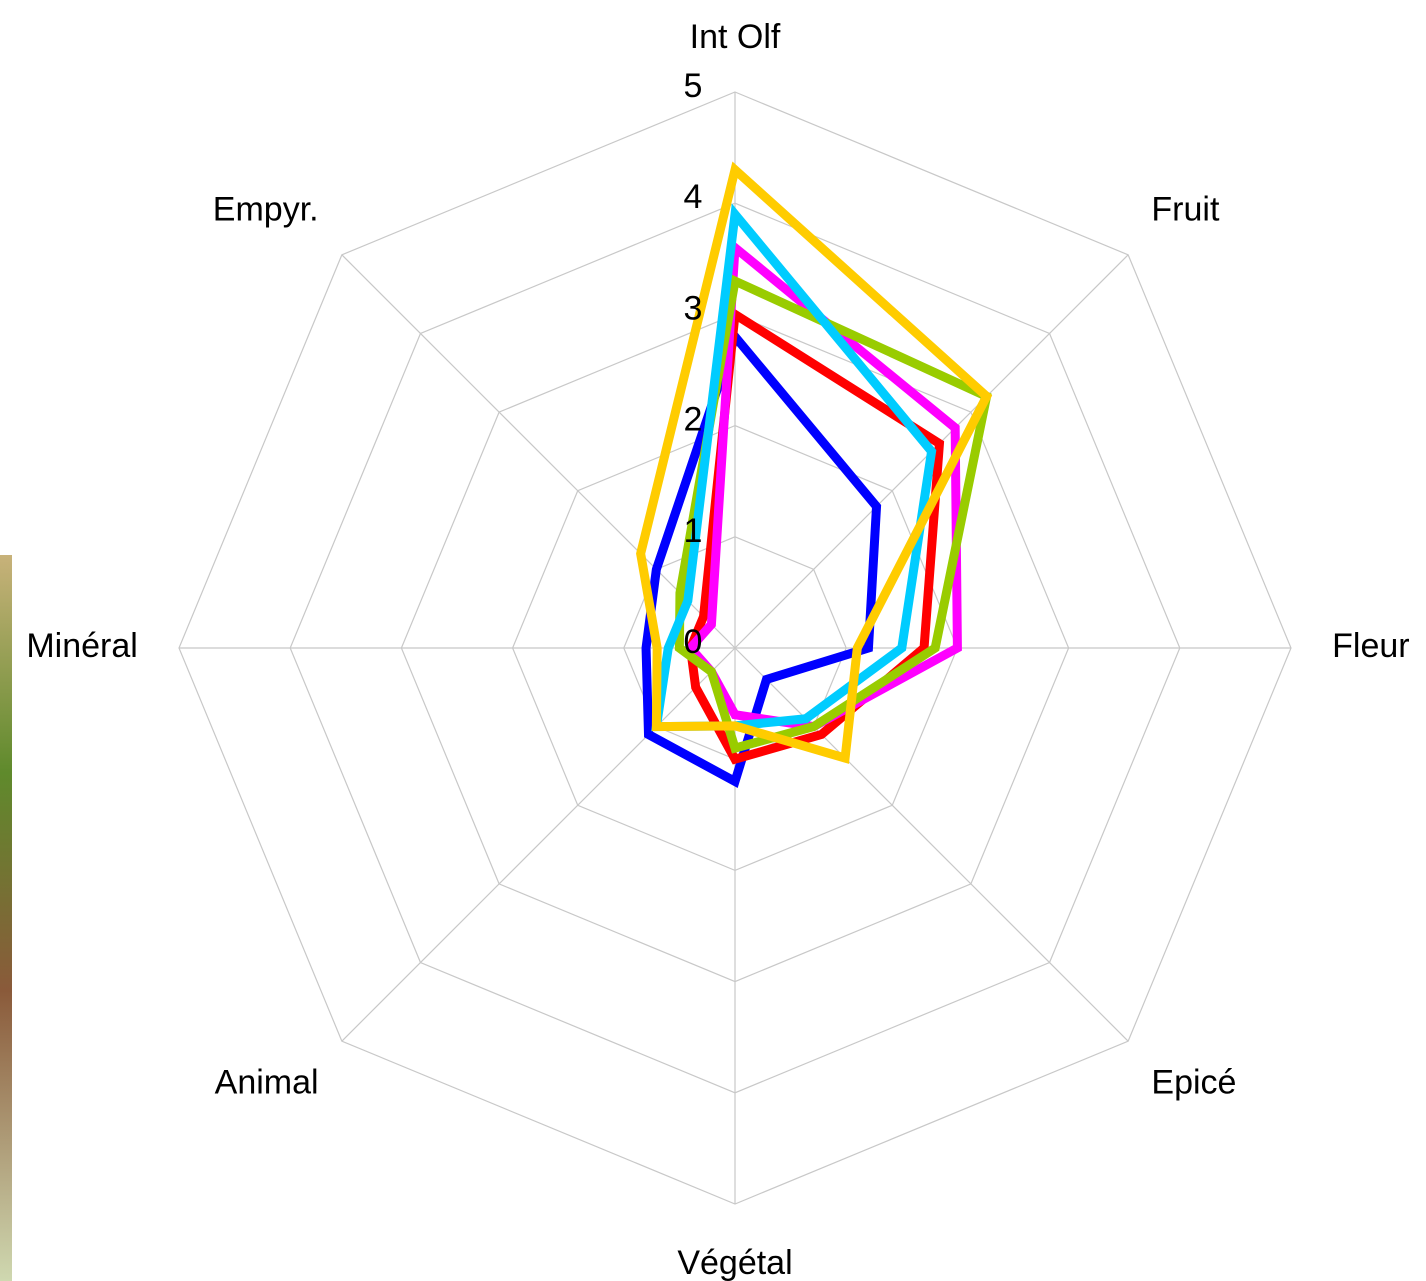 This screenshot has width=1426, height=1281. What do you see at coordinates (693, 197) in the screenshot?
I see `r-tick-label: 4` at bounding box center [693, 197].